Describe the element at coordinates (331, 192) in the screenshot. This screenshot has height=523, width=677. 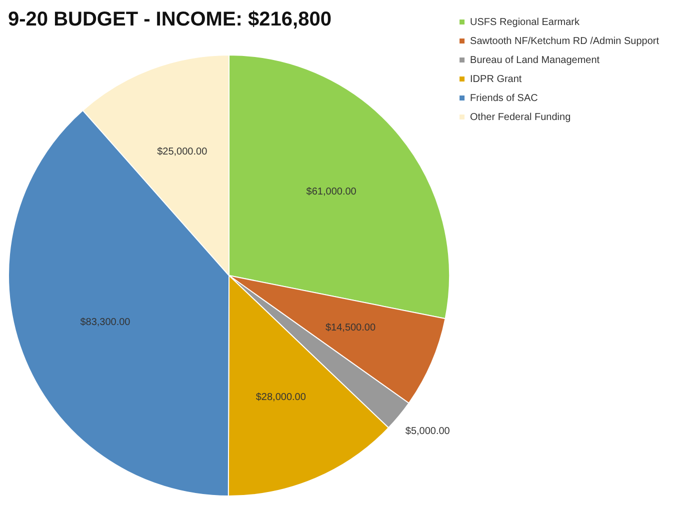
I see `data-label: $61,000.00` at that location.